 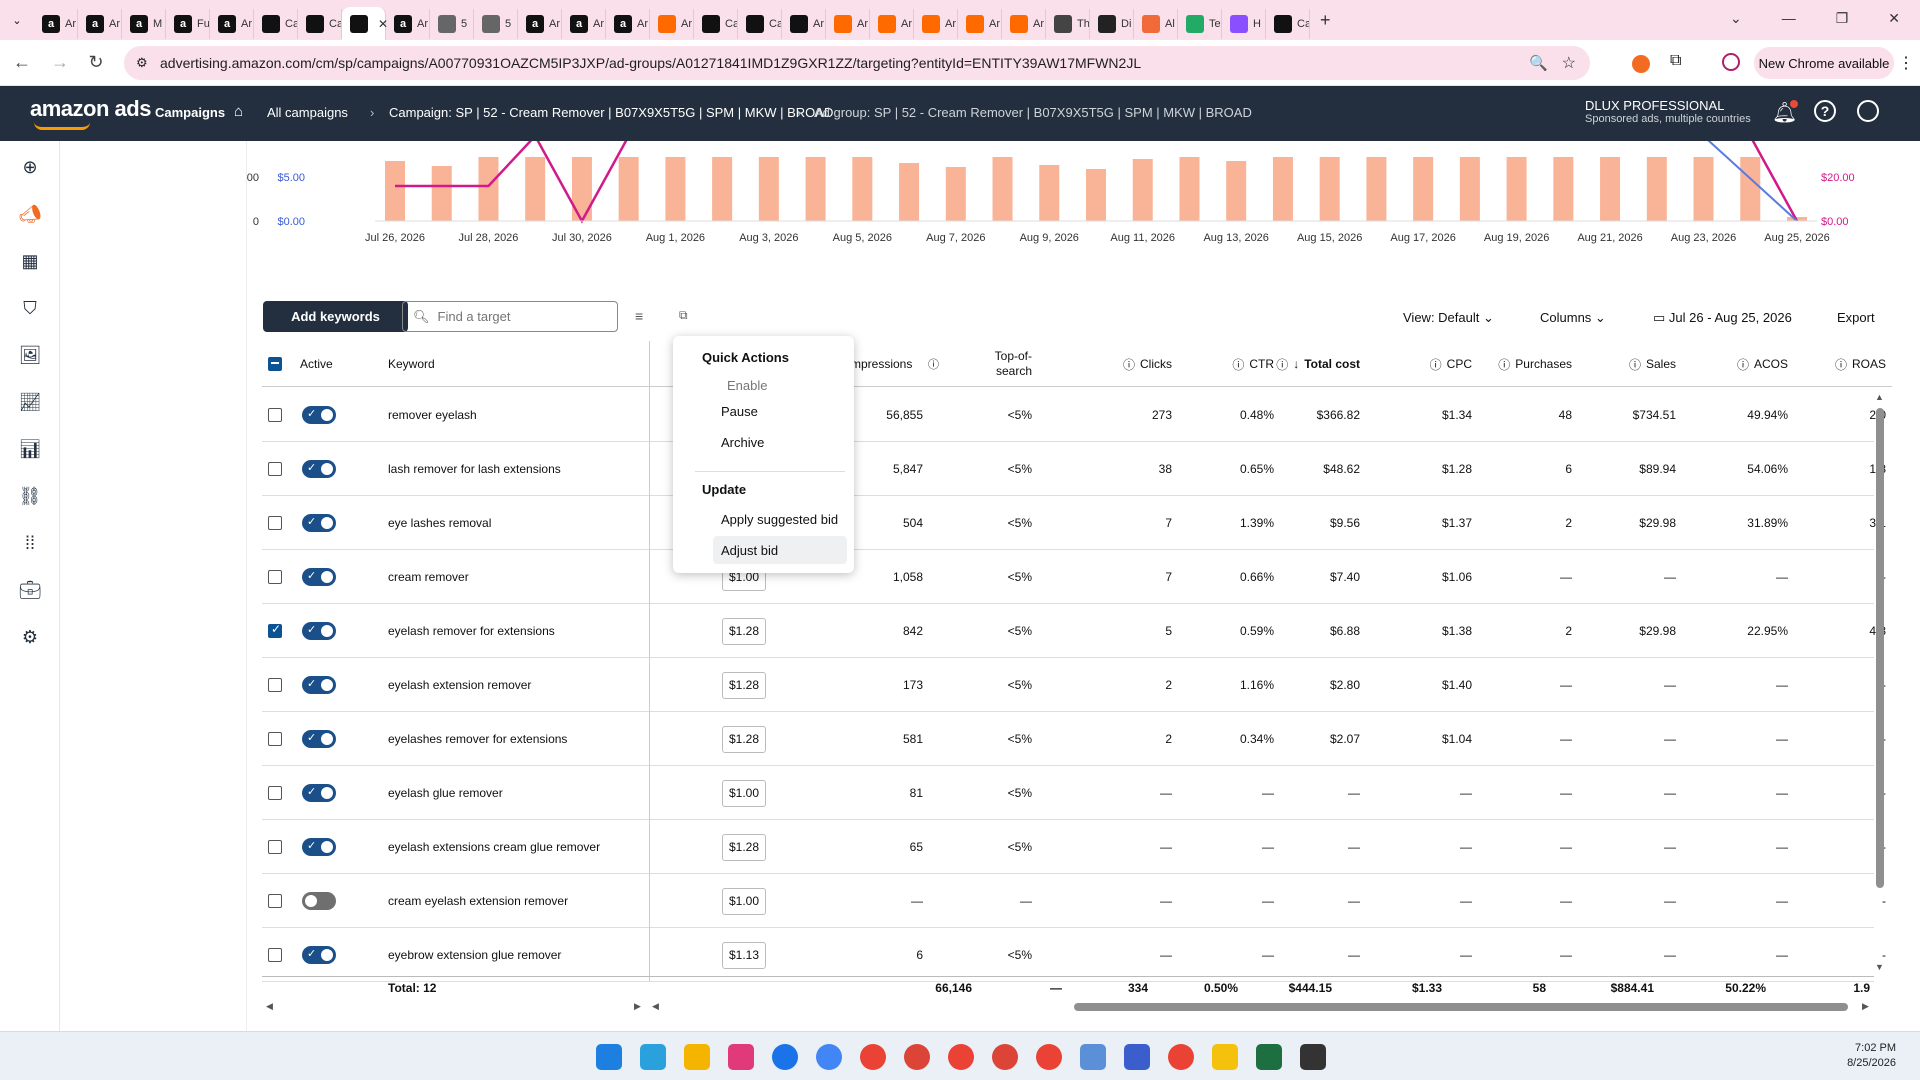 I want to click on horizontal-scrollbar-thumb, so click(x=1461, y=1007).